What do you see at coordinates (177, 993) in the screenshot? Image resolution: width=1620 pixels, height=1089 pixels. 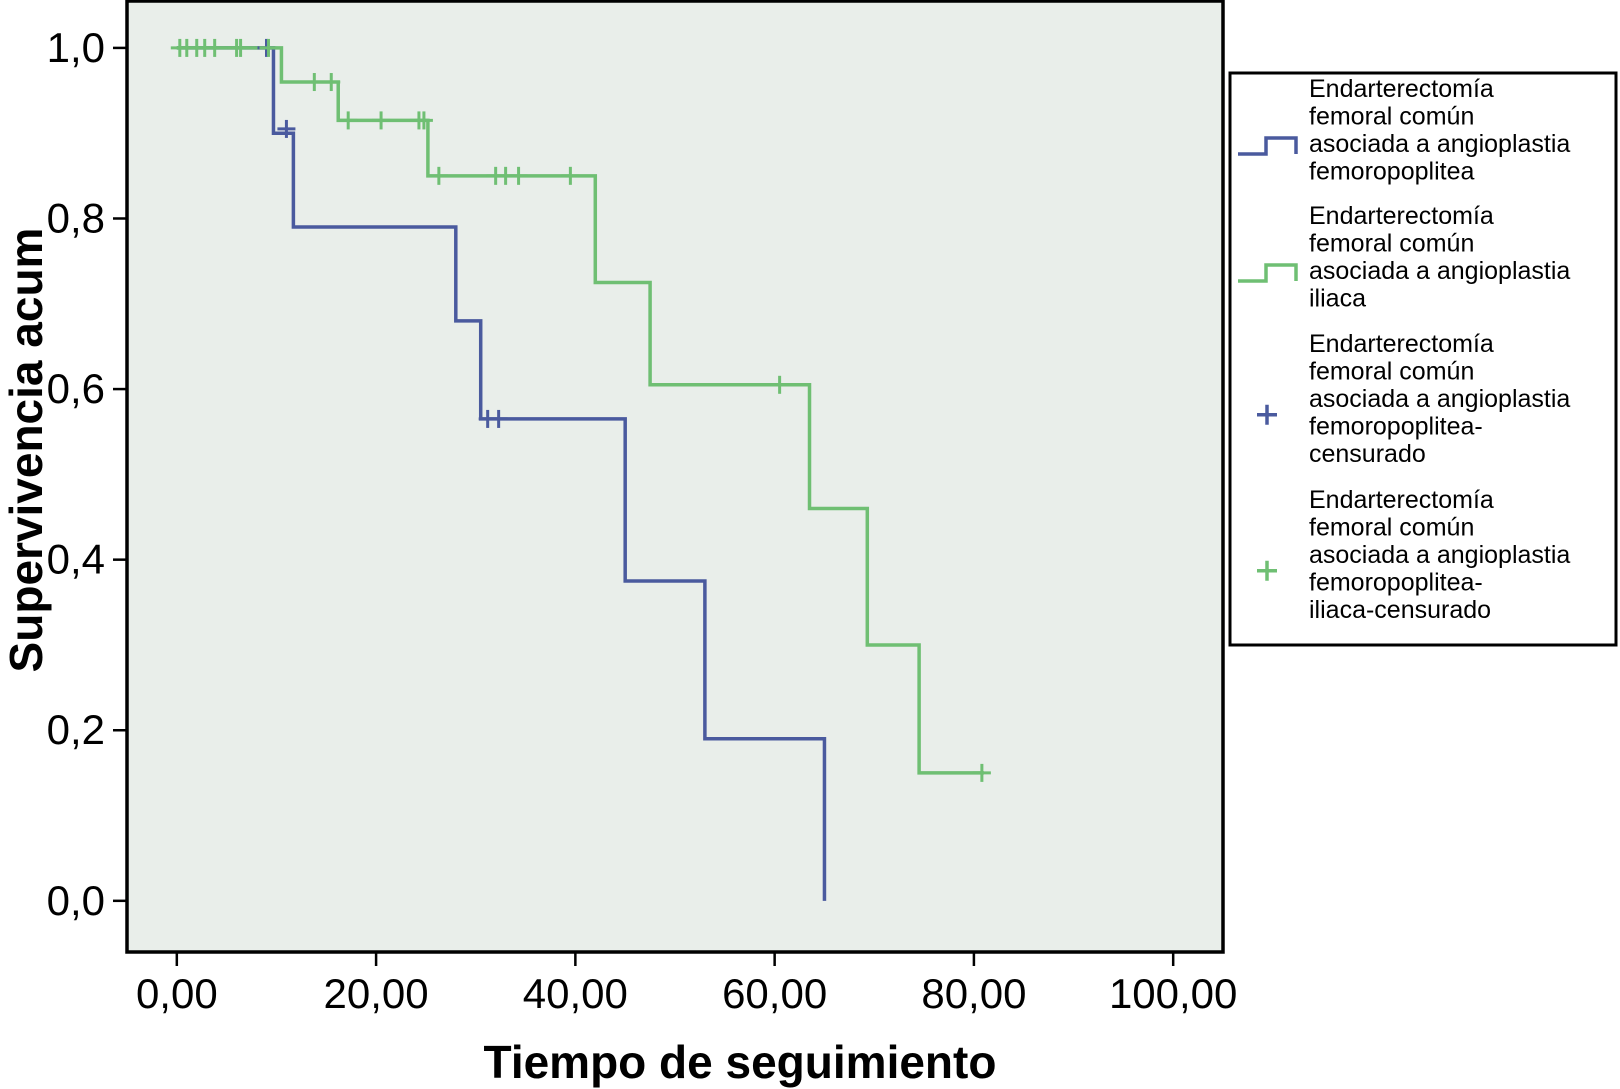 I see `x-tick-label: 0,00` at bounding box center [177, 993].